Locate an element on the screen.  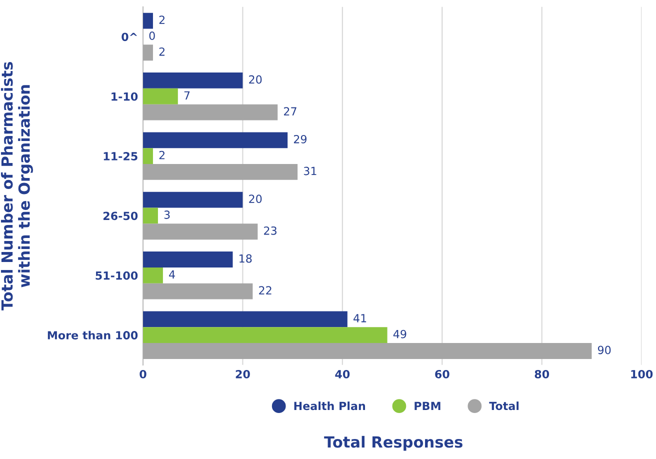
data-label: 29 is located at coordinates (300, 139).